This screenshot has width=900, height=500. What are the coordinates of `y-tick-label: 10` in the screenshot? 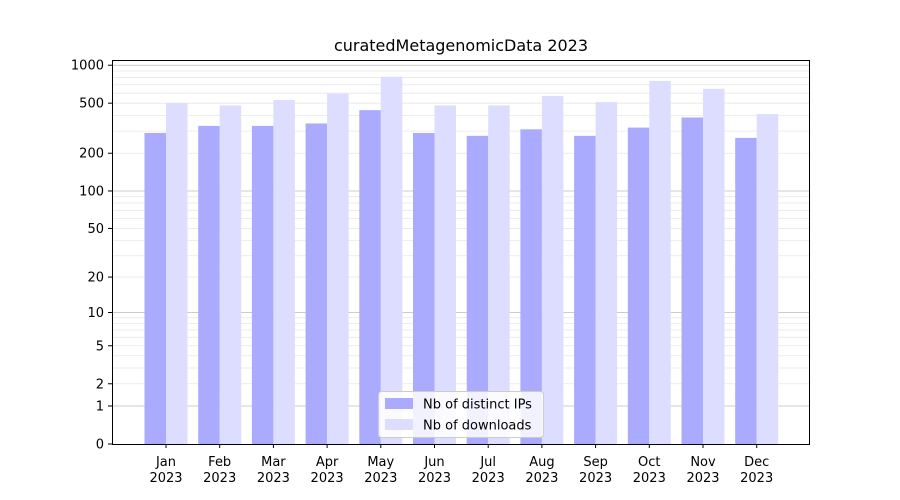 It's located at (95, 313).